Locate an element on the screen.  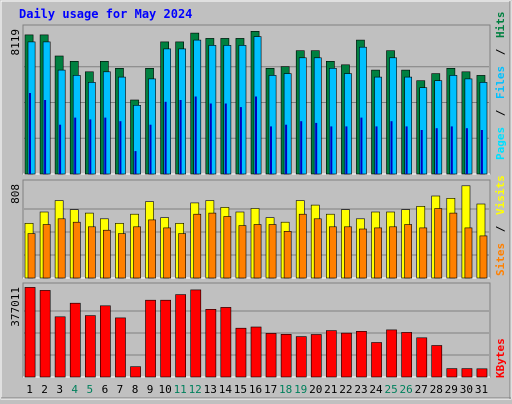
x-label-day-17: 17 is located at coordinates (270, 389).